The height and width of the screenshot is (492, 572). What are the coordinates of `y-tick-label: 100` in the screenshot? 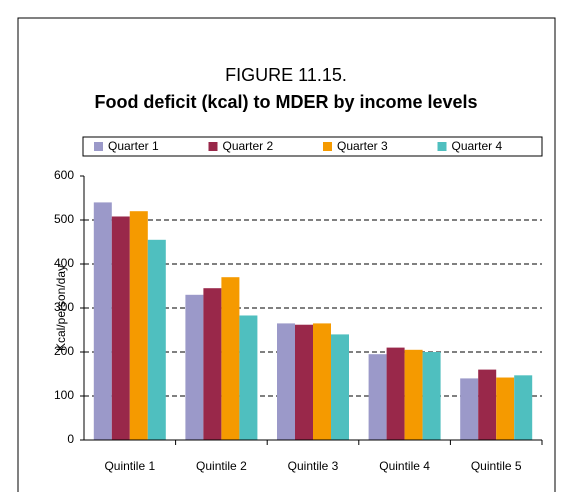 It's located at (64, 395).